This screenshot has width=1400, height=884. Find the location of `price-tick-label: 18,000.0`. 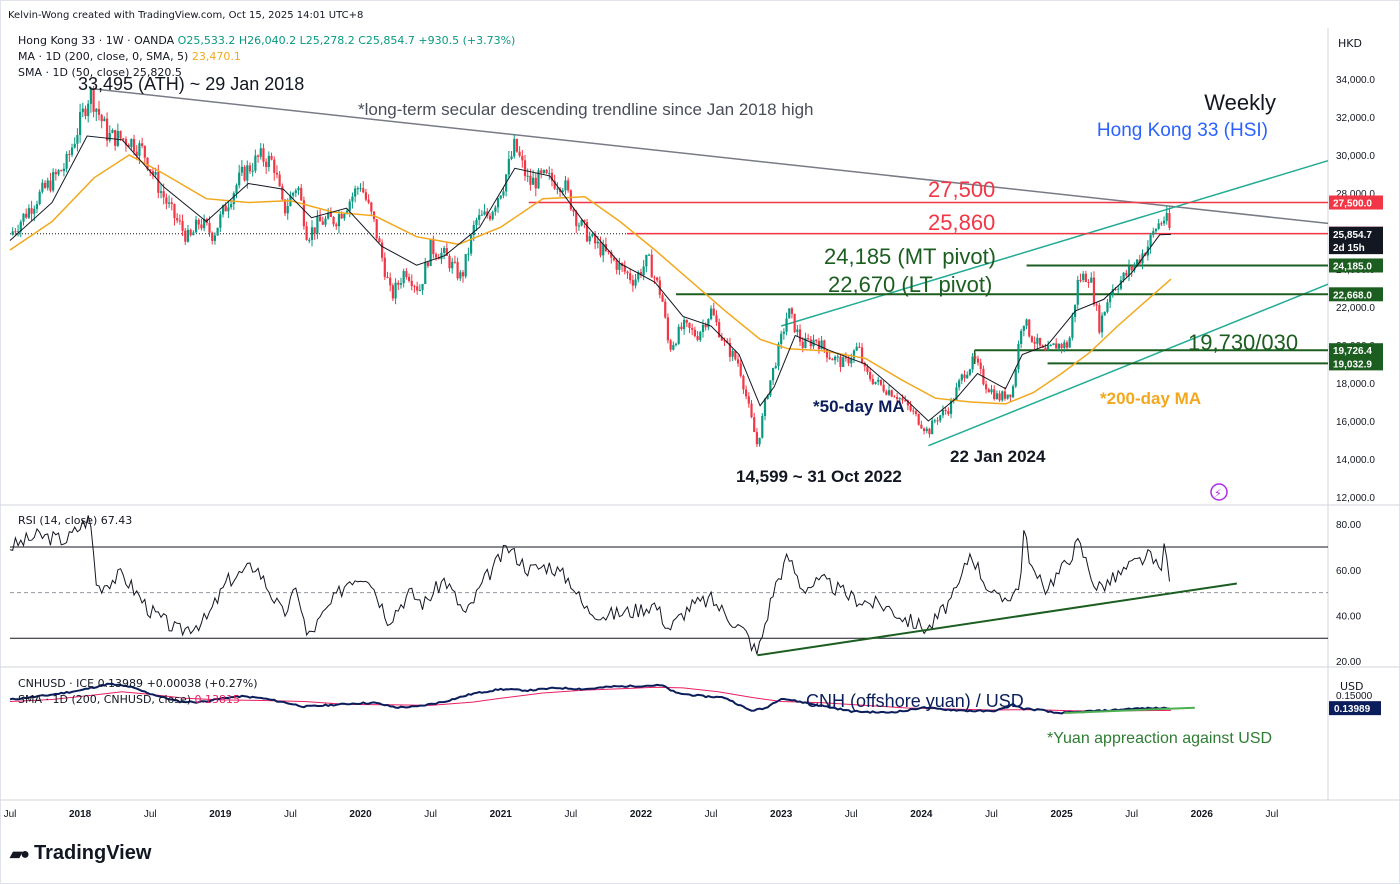

price-tick-label: 18,000.0 is located at coordinates (1355, 384).